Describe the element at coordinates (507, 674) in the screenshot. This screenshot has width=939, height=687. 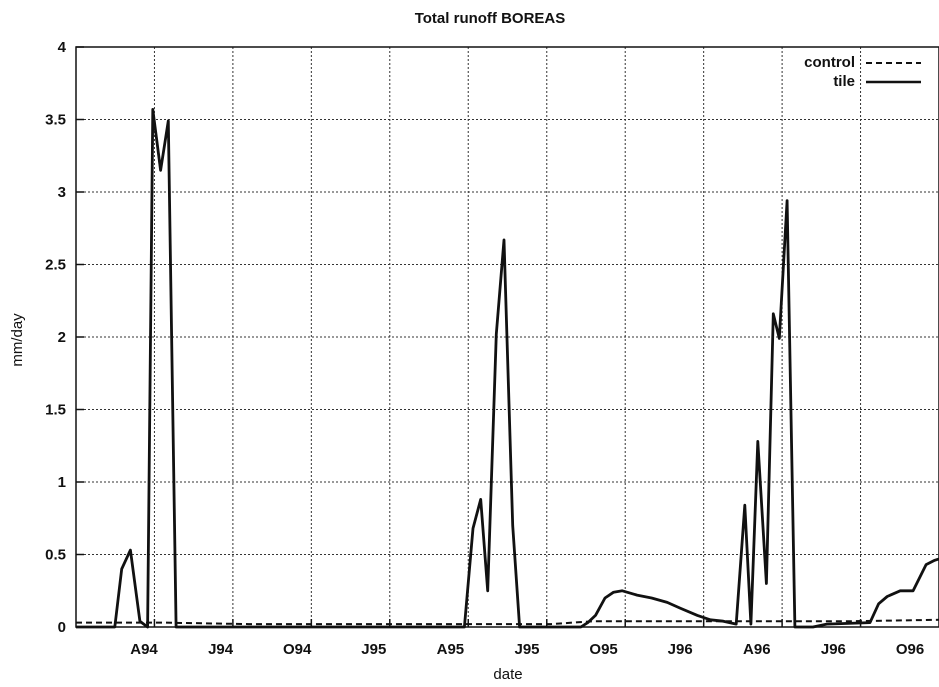
I see `x-axis-title: date` at that location.